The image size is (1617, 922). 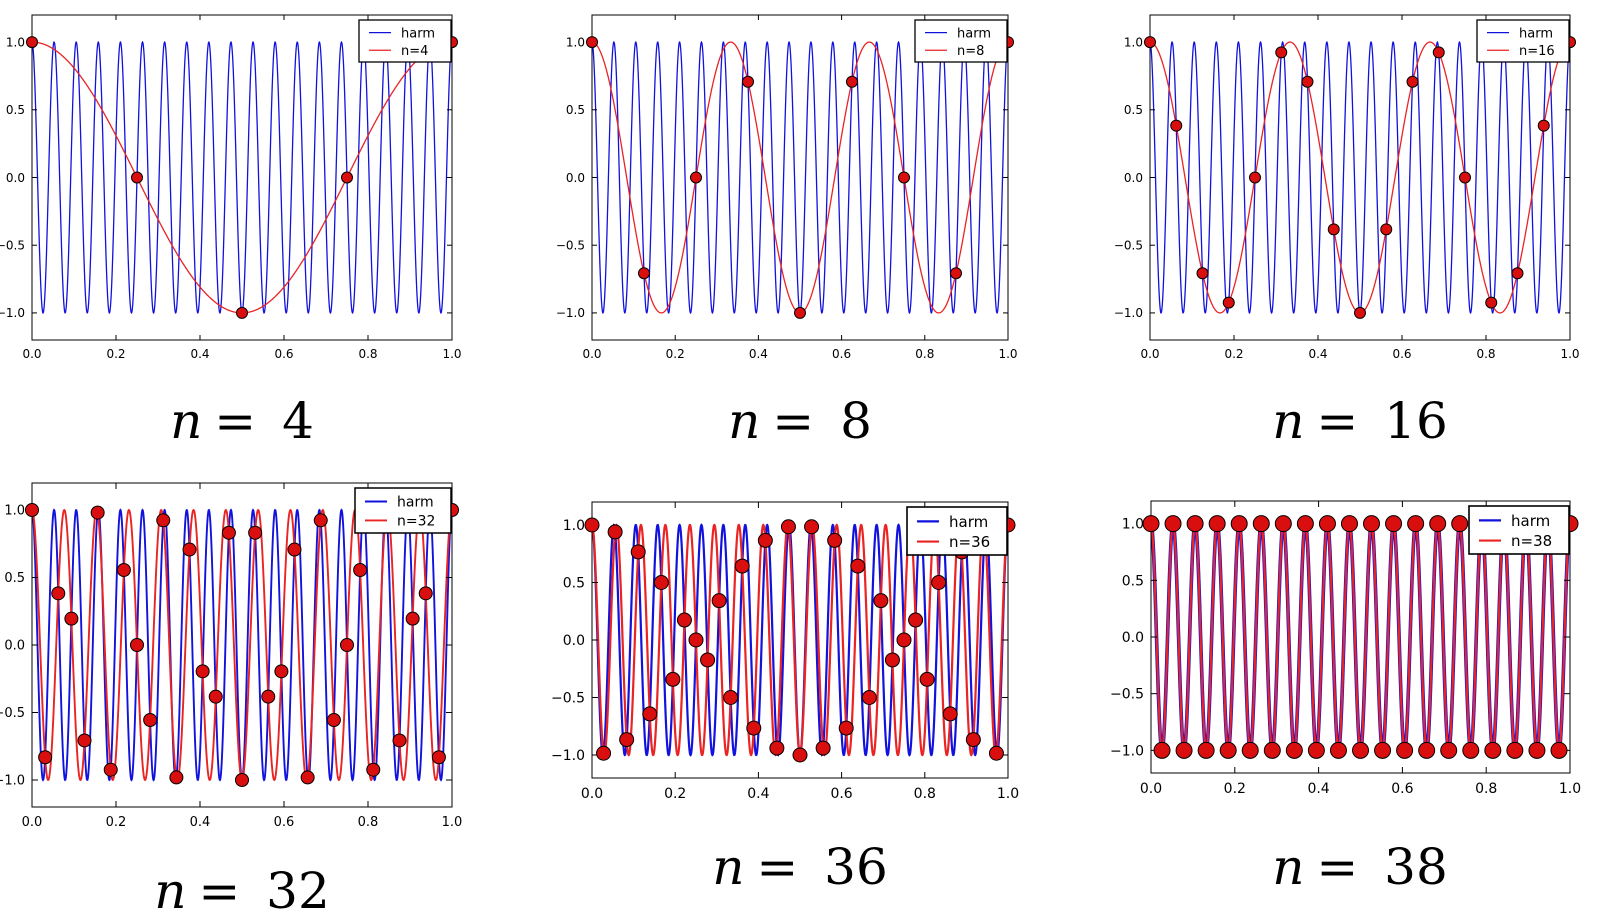 I want to click on x-tick-label: 0.8, so click(x=1486, y=789).